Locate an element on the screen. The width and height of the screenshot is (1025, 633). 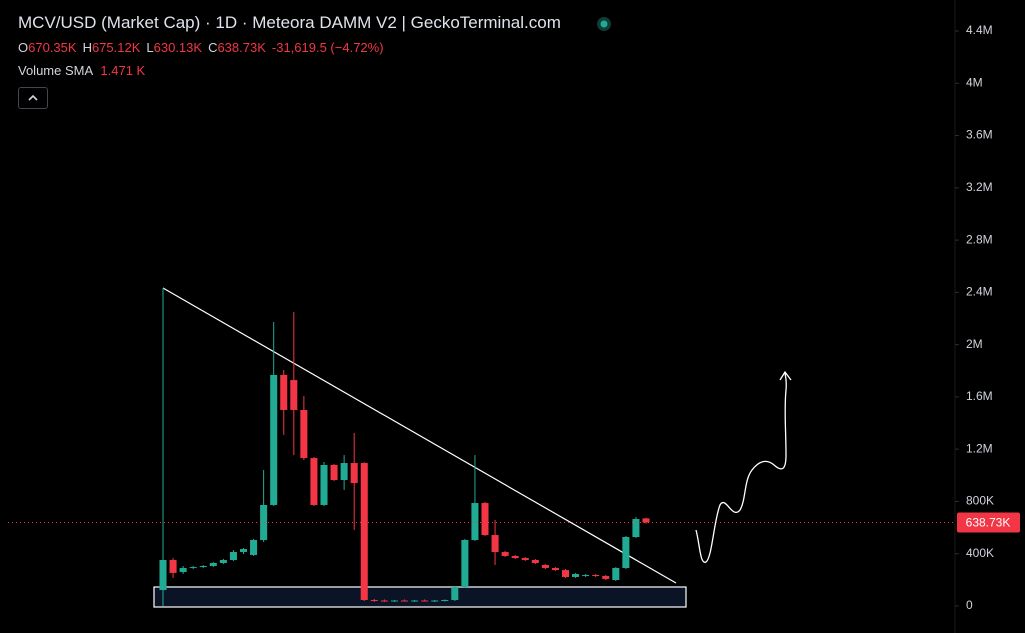
indicator-name: Volume SMA is located at coordinates (56, 70).